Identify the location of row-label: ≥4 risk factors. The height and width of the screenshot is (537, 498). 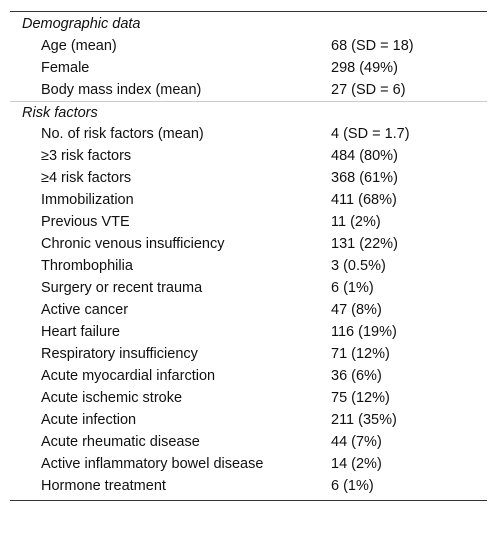
(86, 178).